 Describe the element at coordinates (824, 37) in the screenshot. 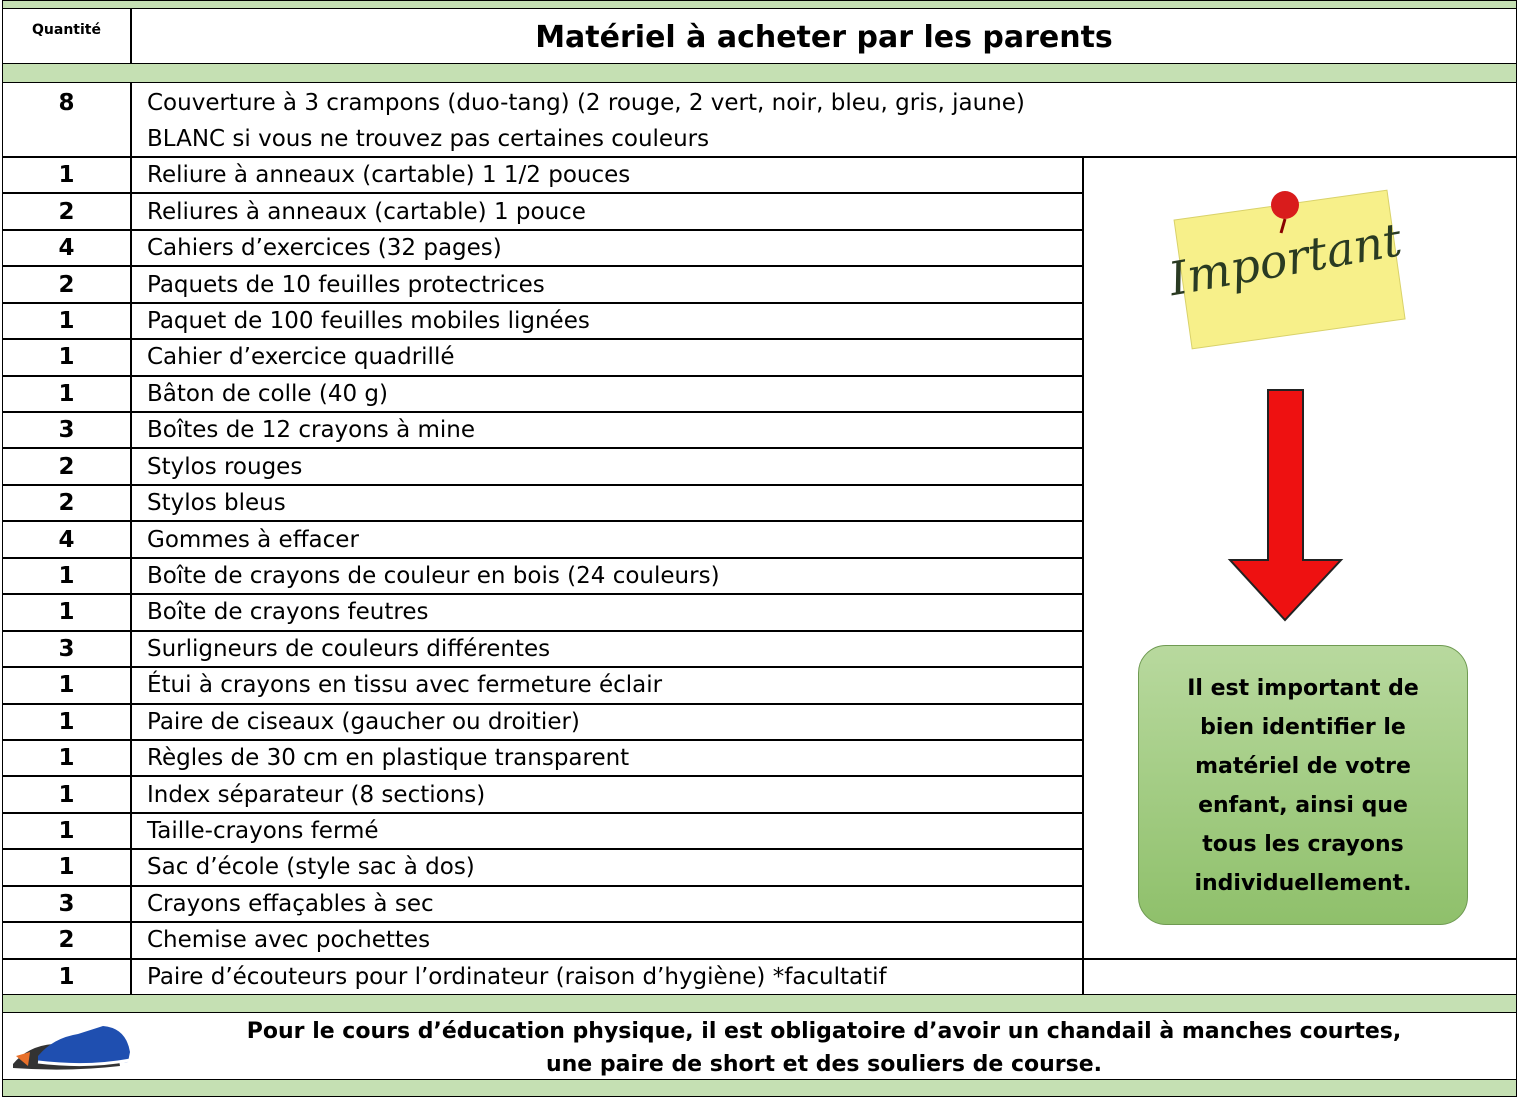

I see `title: Matériel à acheter par les parents` at that location.